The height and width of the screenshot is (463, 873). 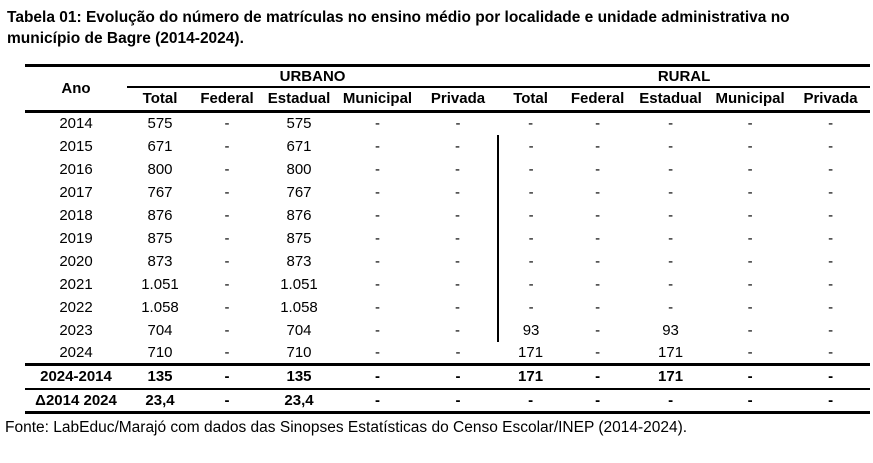 What do you see at coordinates (299, 169) in the screenshot?
I see `value-cell: 800` at bounding box center [299, 169].